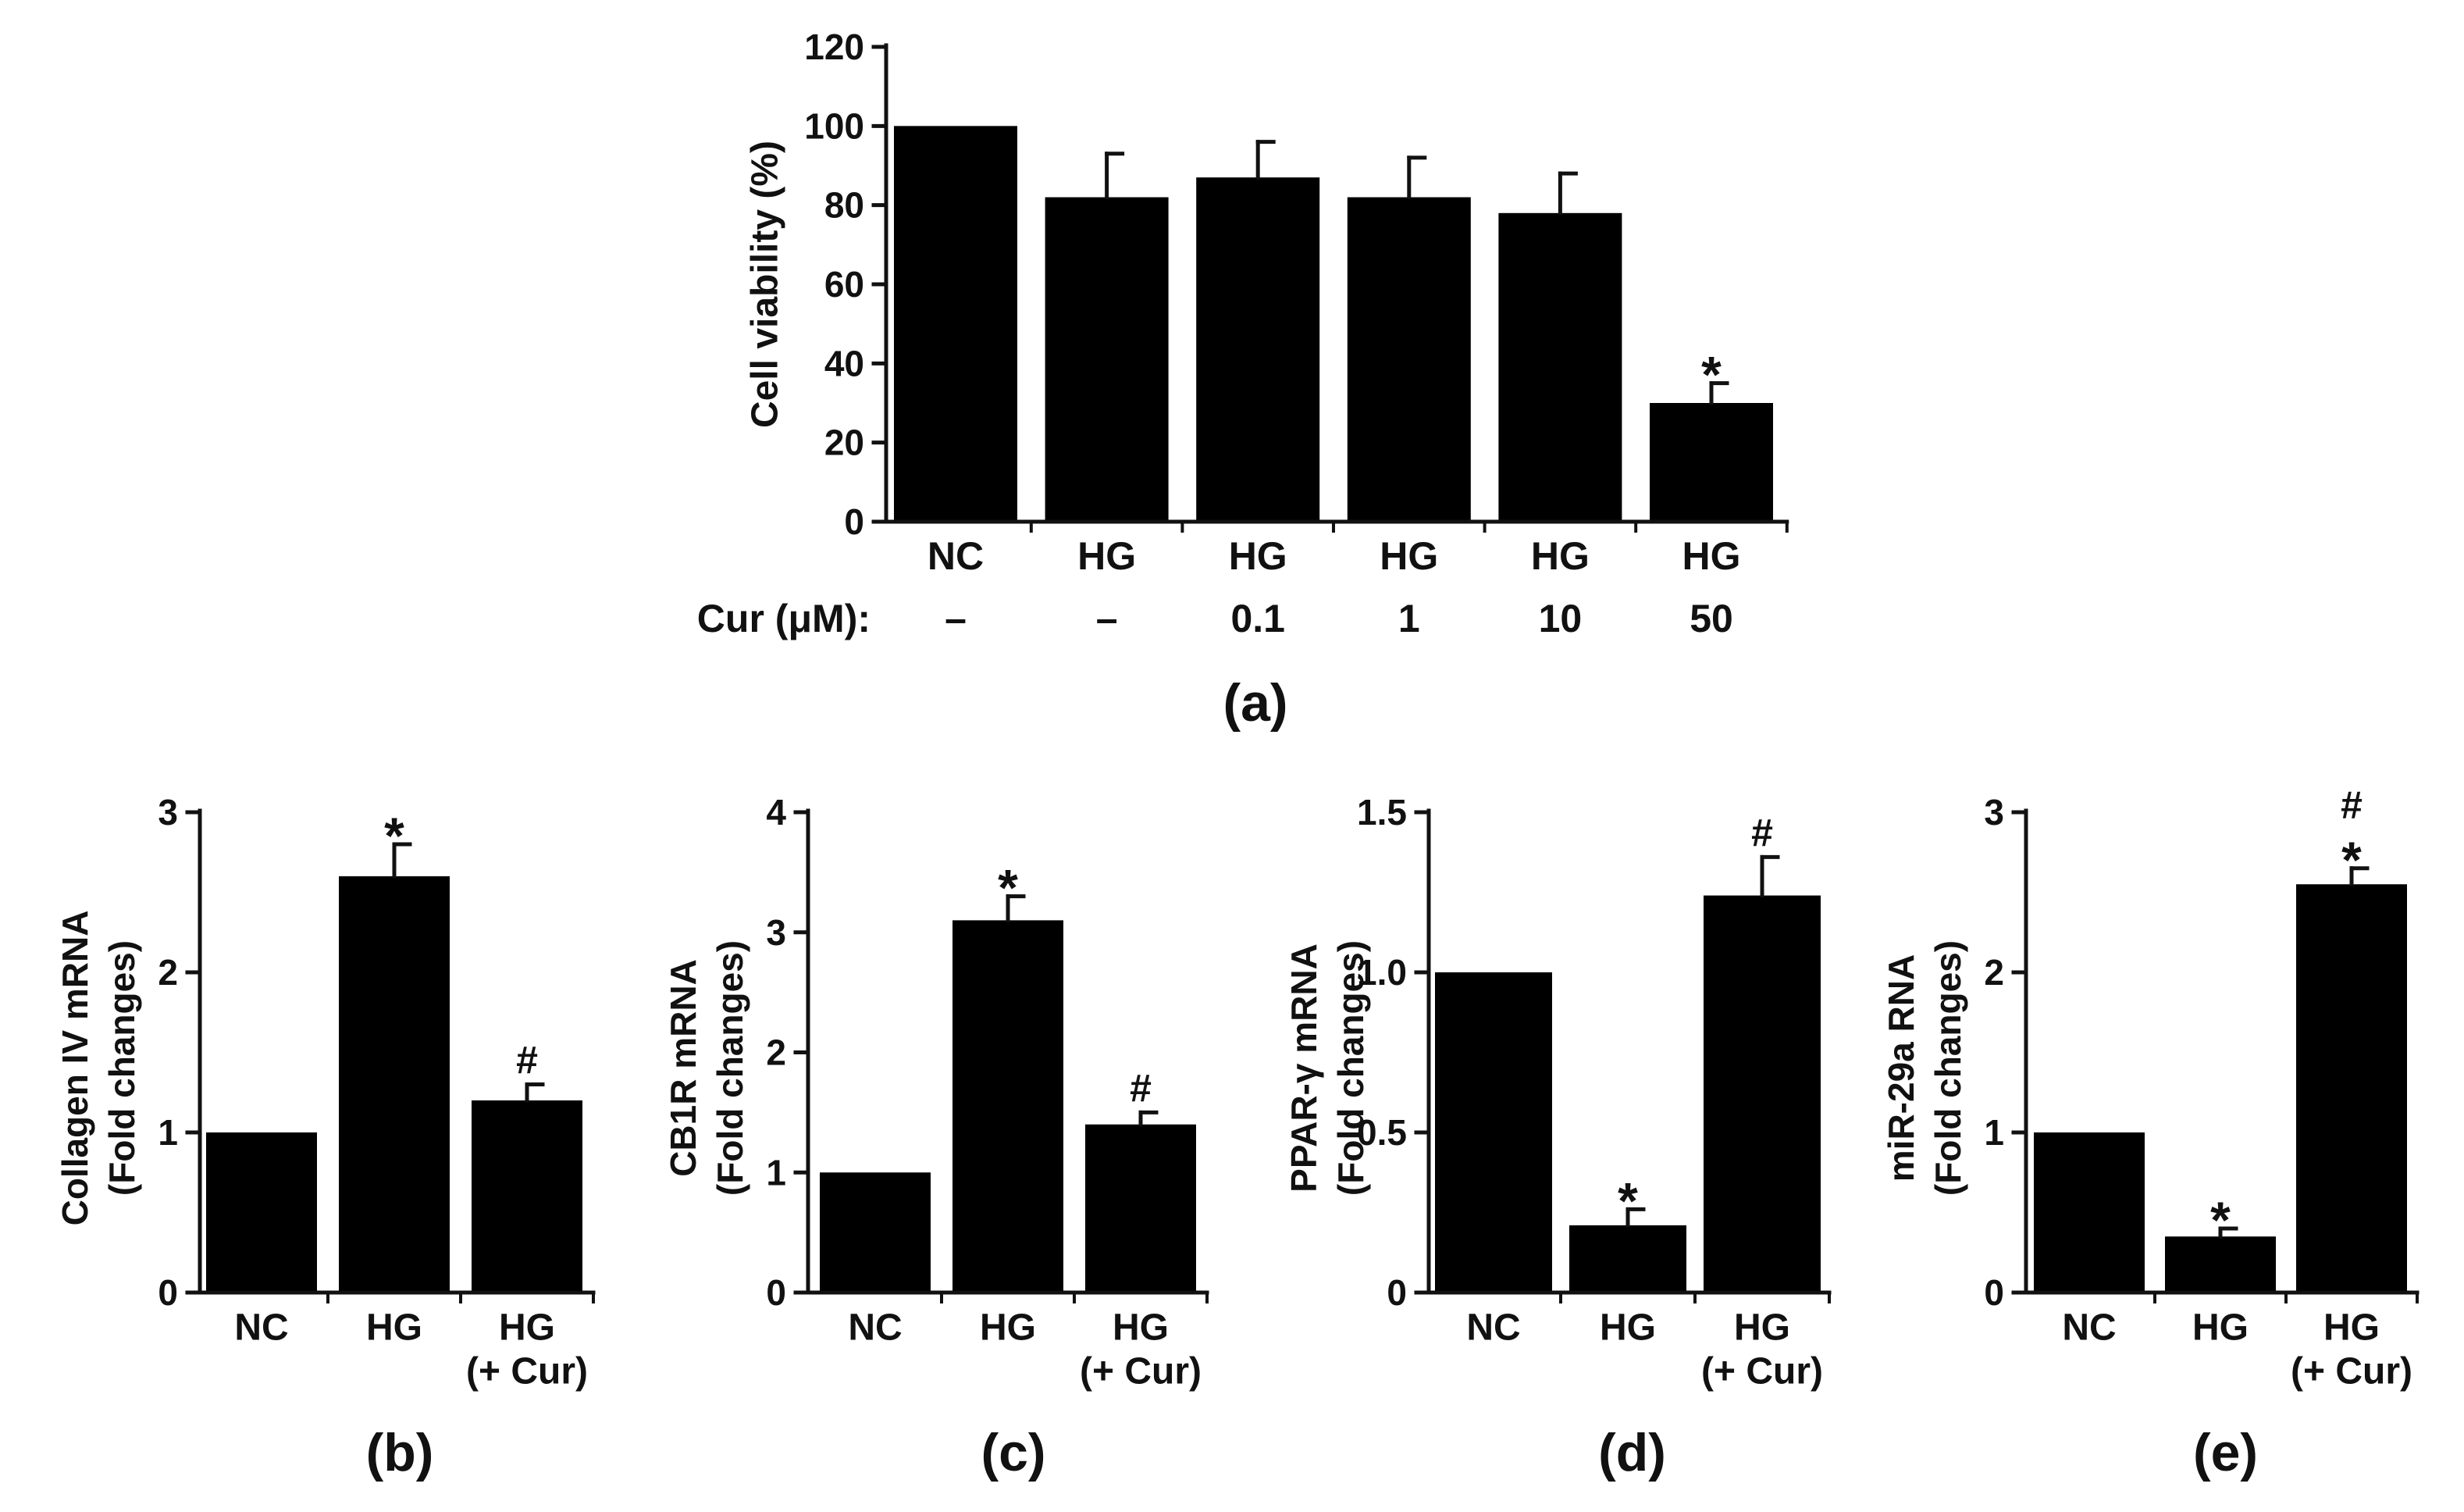  I want to click on y-axis-label: Cell viability (%), so click(765, 284).